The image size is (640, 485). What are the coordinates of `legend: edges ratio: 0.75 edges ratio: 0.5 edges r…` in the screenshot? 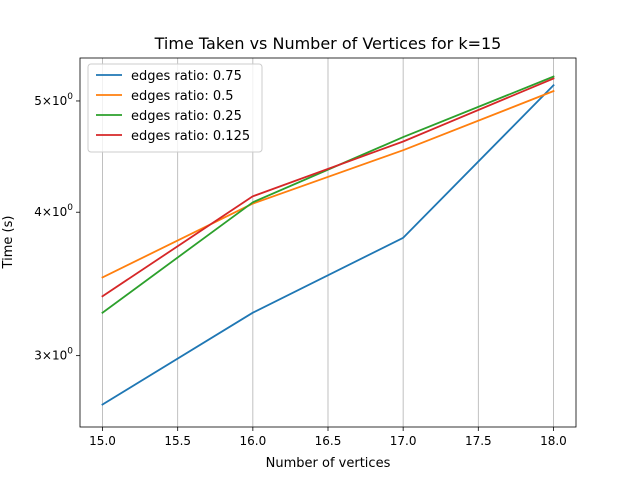 It's located at (175, 108).